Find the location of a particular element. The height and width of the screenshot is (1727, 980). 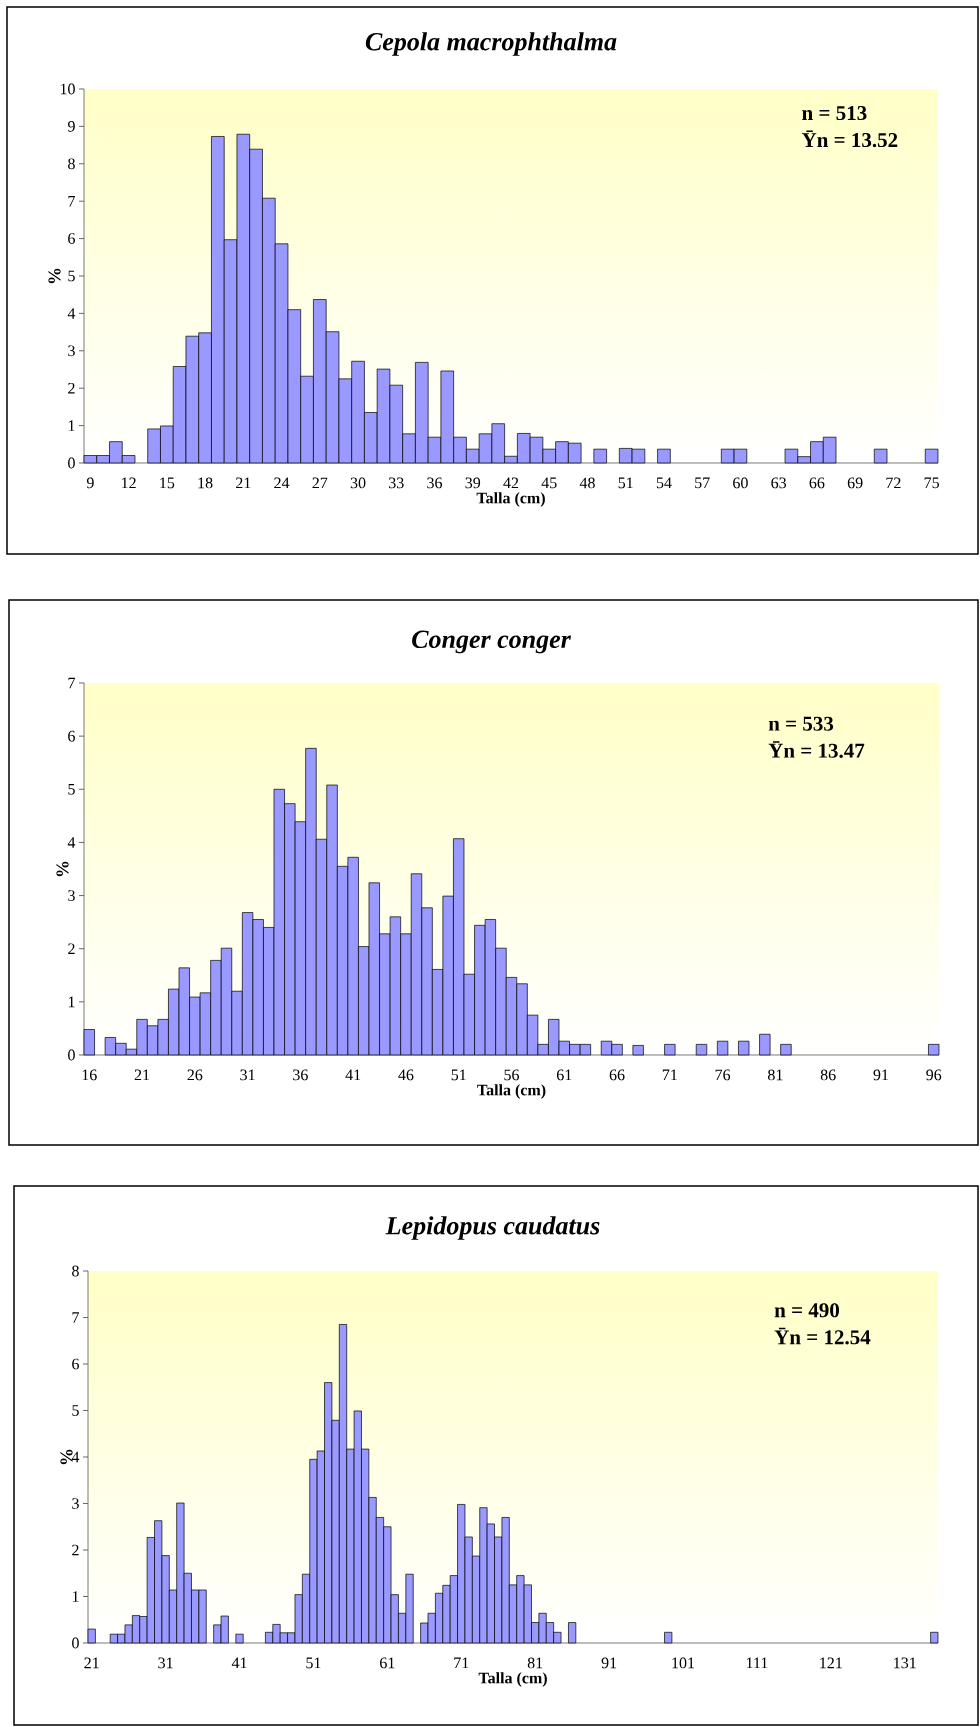

x-tick-label: 72 is located at coordinates (893, 483).